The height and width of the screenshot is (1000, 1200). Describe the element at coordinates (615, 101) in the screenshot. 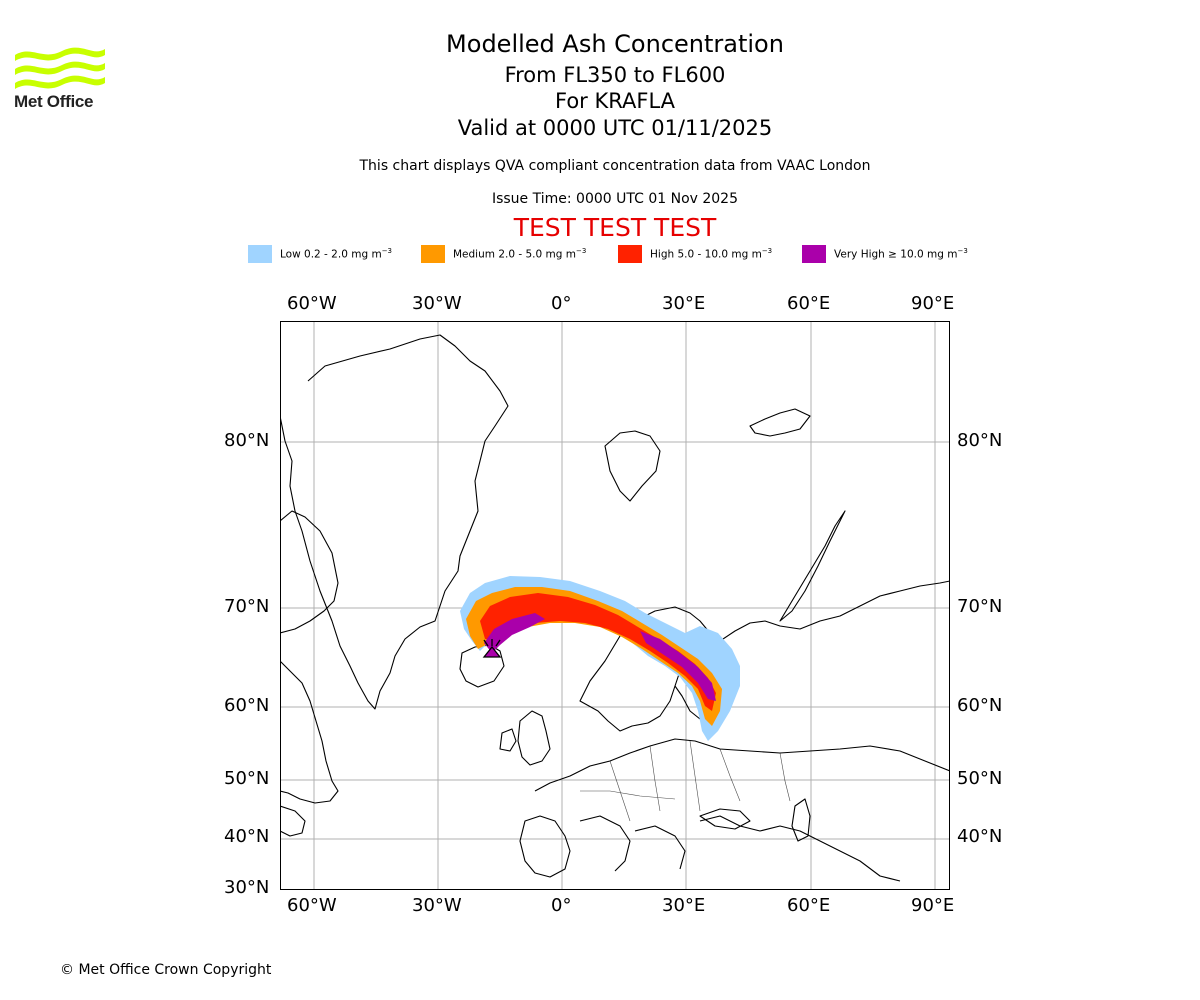

I see `volcano-name: For KRAFLA` at that location.